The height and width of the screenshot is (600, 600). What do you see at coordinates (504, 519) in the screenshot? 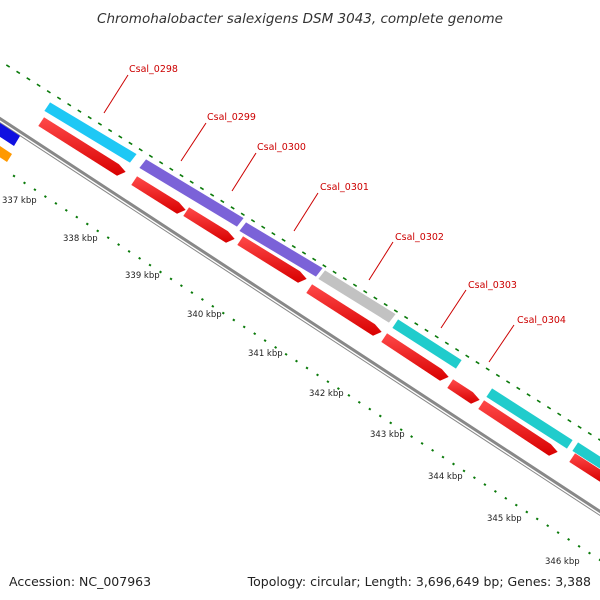
I see `kbp-label: 345 kbp` at bounding box center [504, 519].